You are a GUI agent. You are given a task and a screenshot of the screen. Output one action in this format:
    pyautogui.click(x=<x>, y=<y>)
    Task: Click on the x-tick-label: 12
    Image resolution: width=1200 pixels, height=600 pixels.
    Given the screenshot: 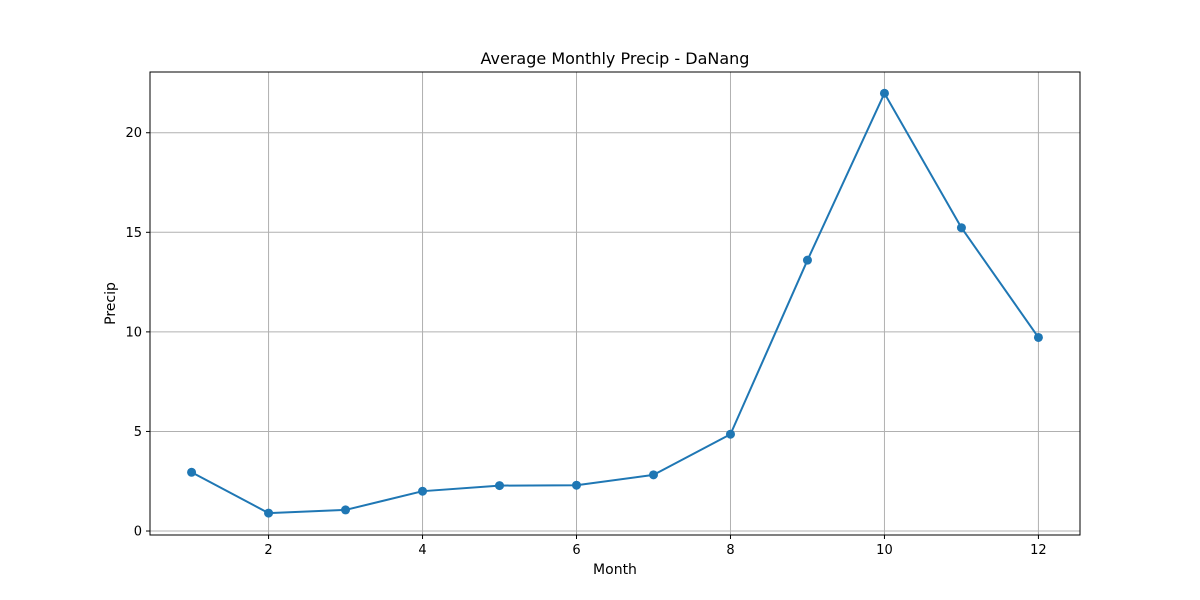 What is the action you would take?
    pyautogui.click(x=1038, y=550)
    